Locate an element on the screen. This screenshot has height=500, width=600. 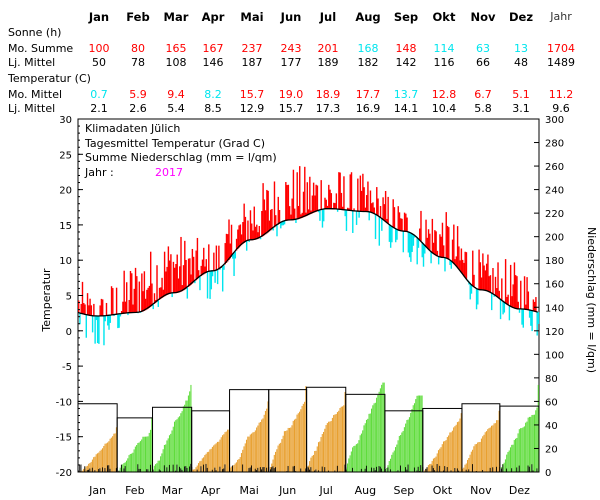
temp-ltm-value: 5.4 is located at coordinates (176, 108).